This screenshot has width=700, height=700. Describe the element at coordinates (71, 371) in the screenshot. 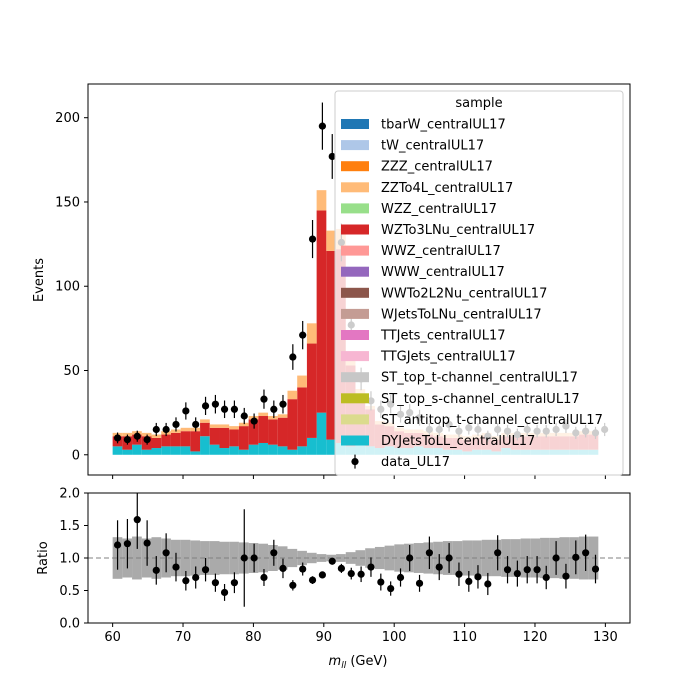

I see `y-tick-label: 50` at that location.